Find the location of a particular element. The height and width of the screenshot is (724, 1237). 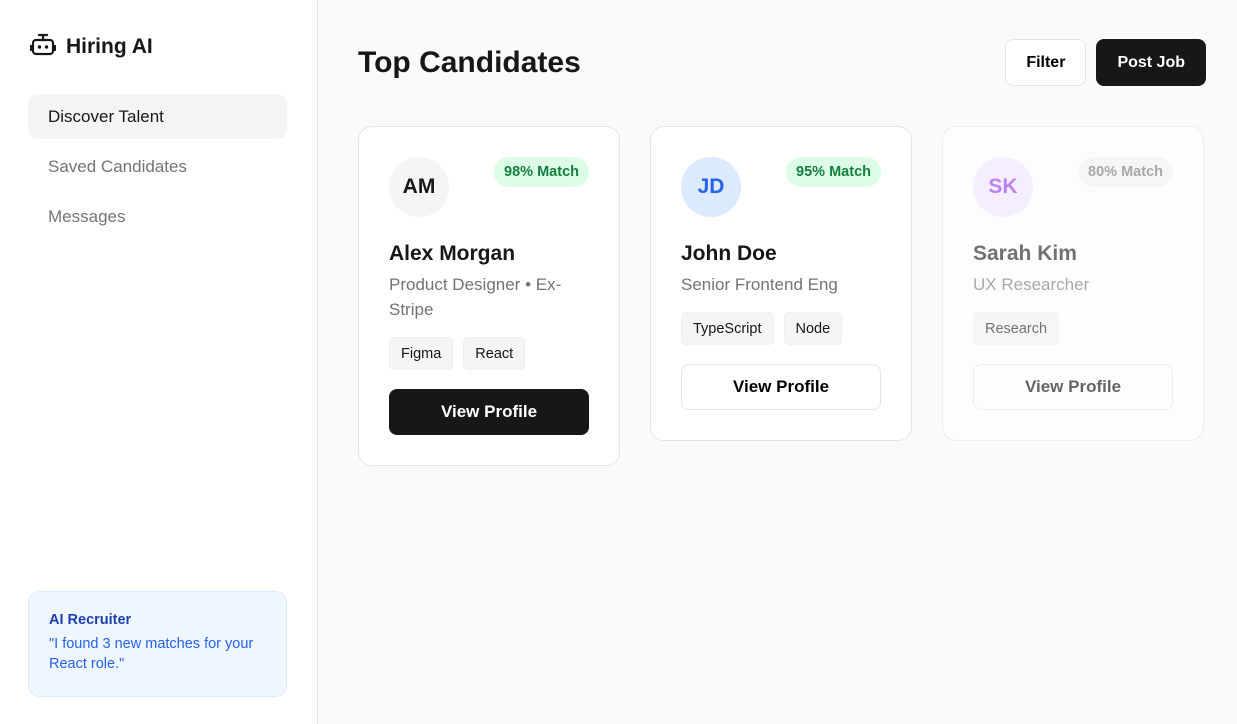

avatar: SK is located at coordinates (1003, 187).